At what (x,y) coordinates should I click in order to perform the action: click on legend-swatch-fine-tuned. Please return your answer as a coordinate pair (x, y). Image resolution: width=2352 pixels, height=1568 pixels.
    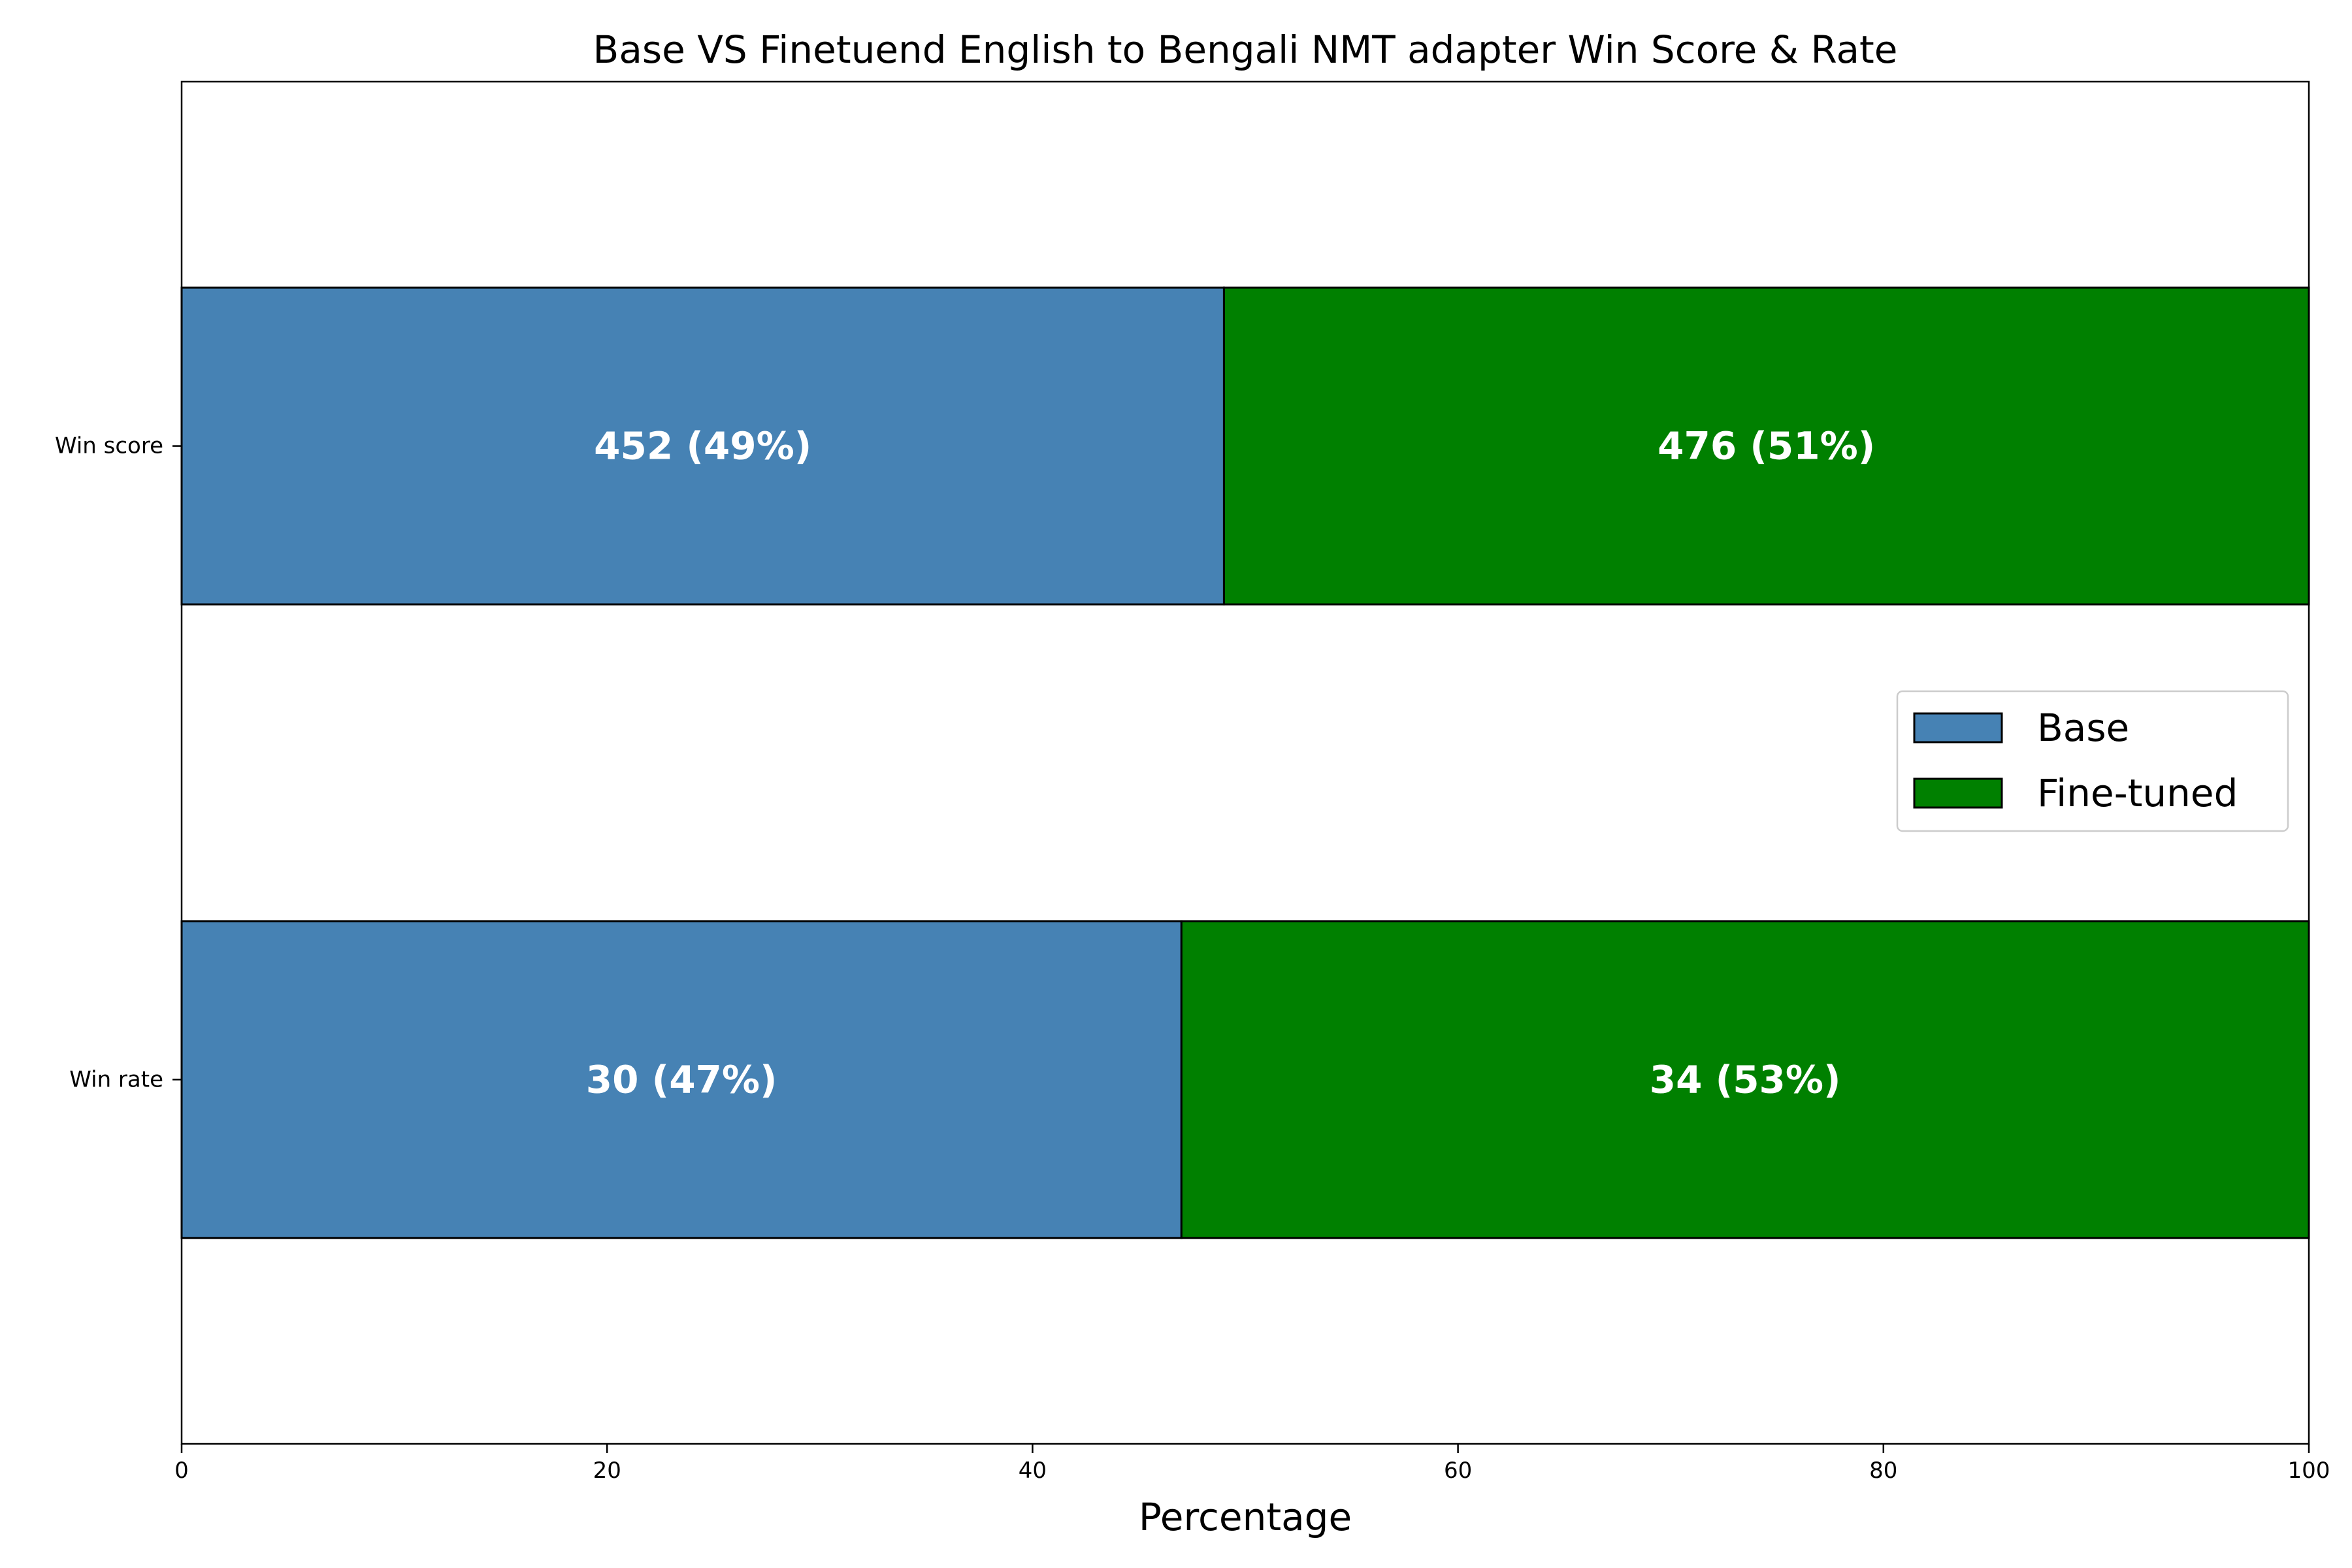
    Looking at the image, I should click on (1958, 793).